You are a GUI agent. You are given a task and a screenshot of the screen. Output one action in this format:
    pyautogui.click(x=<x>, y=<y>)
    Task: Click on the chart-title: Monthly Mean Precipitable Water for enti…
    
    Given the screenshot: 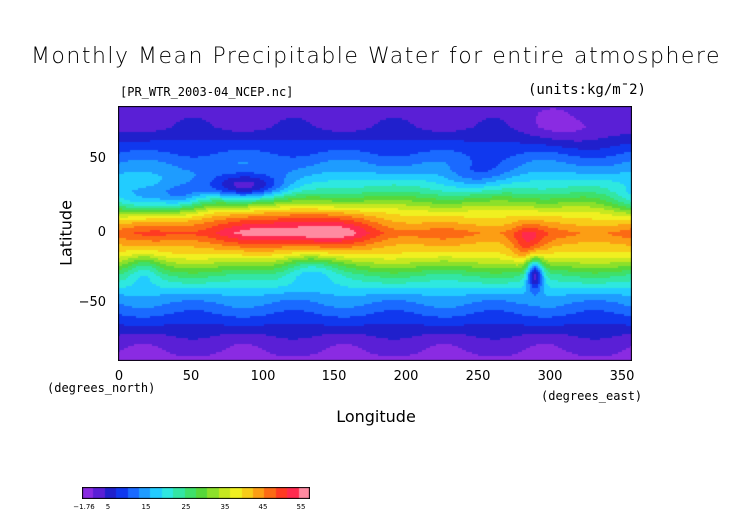 What is the action you would take?
    pyautogui.click(x=376, y=56)
    